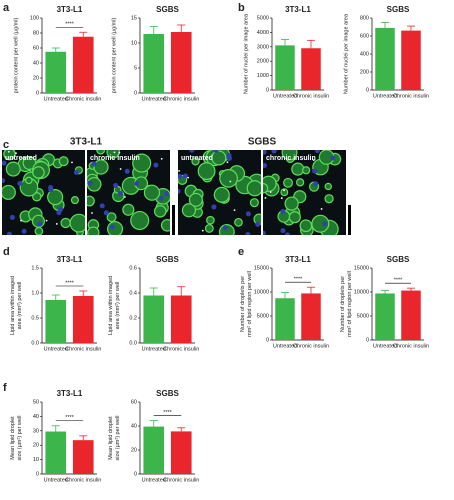  I want to click on image-label: chronic insulin, so click(115, 158).